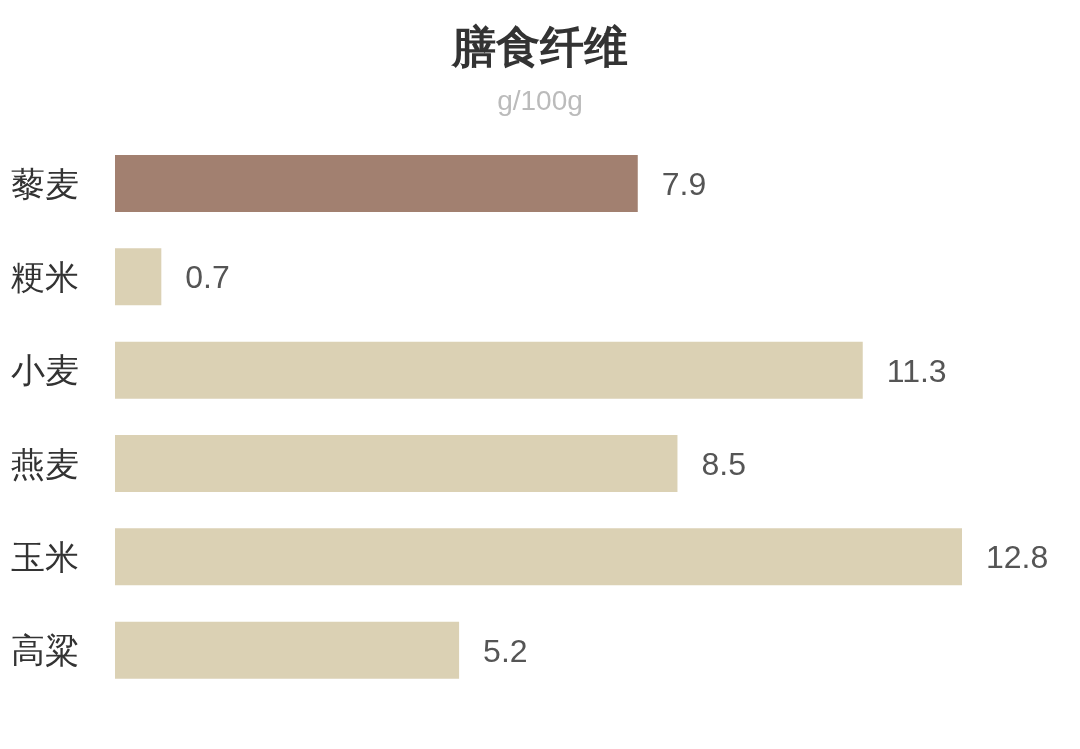  Describe the element at coordinates (207, 277) in the screenshot. I see `data-label: 0.7` at that location.